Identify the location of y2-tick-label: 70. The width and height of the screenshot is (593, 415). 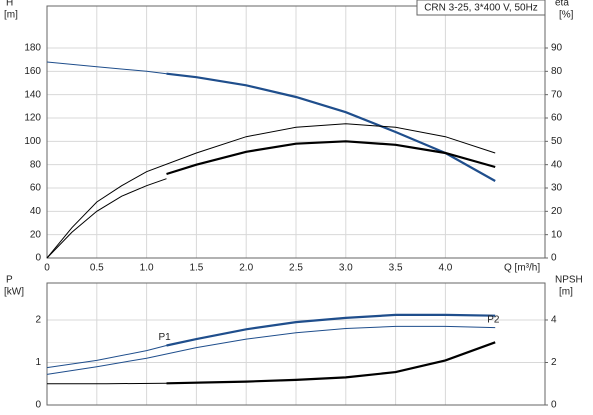
(557, 94).